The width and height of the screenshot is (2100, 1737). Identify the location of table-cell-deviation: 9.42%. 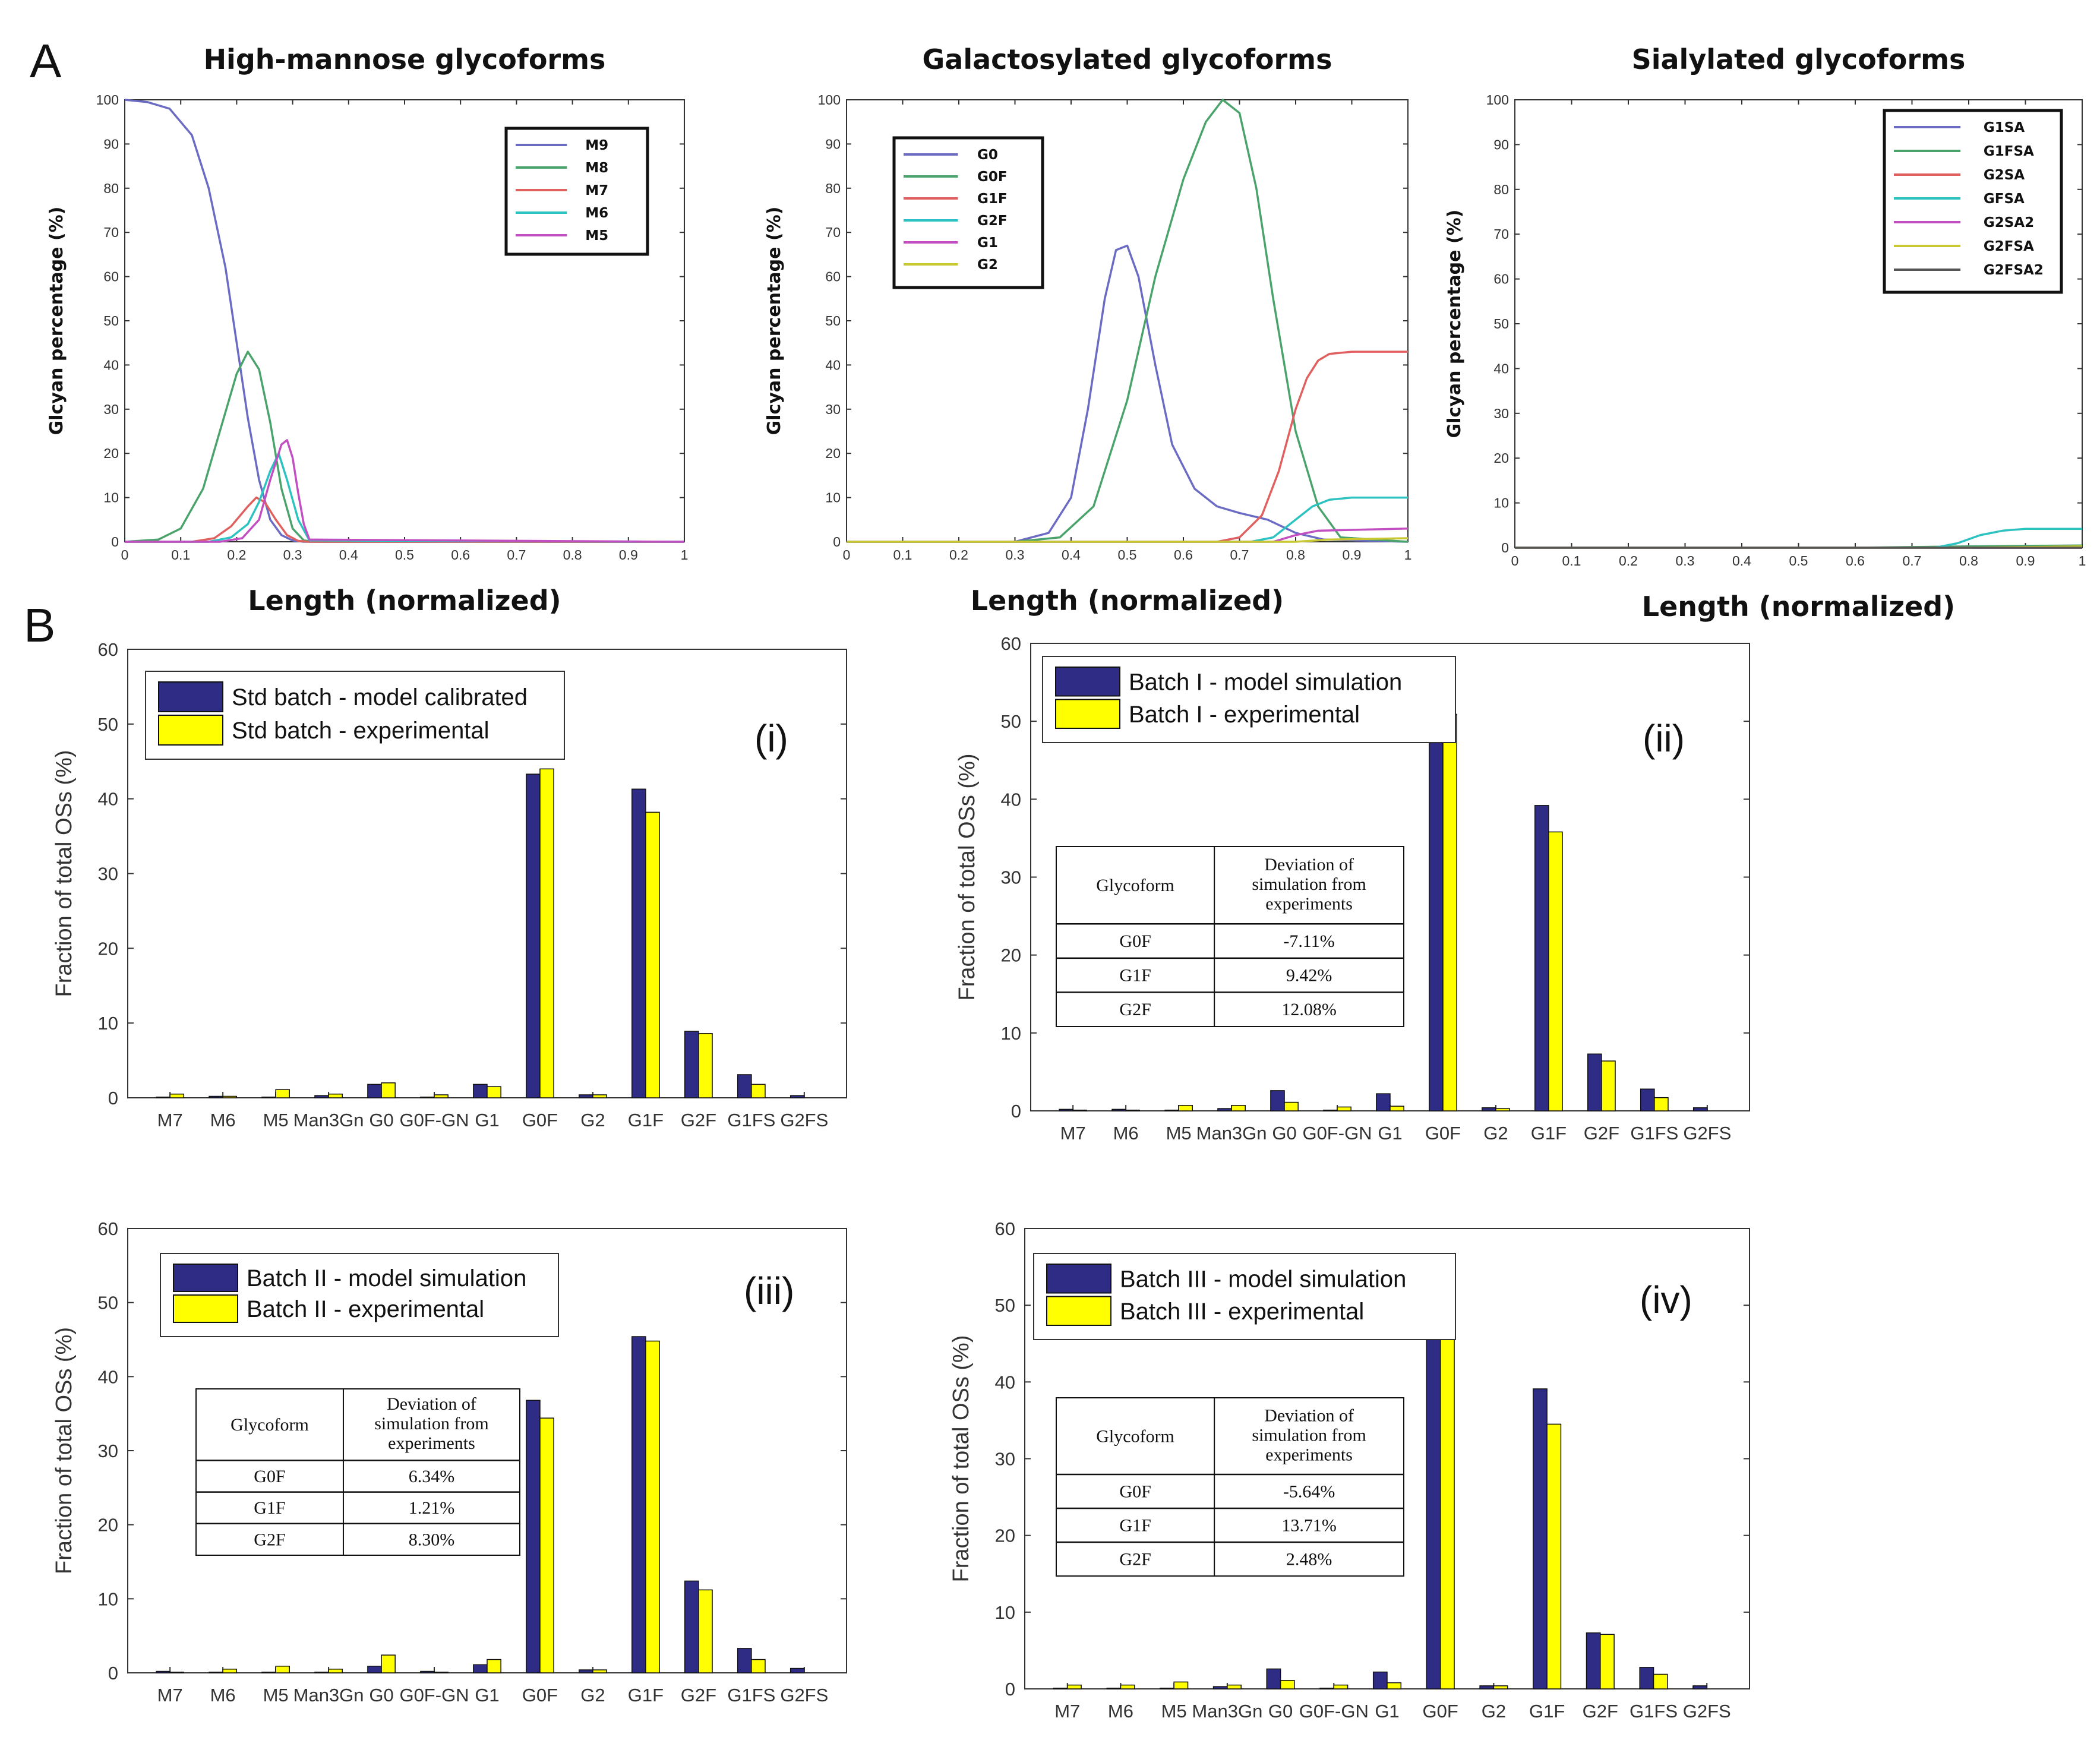
(1309, 976).